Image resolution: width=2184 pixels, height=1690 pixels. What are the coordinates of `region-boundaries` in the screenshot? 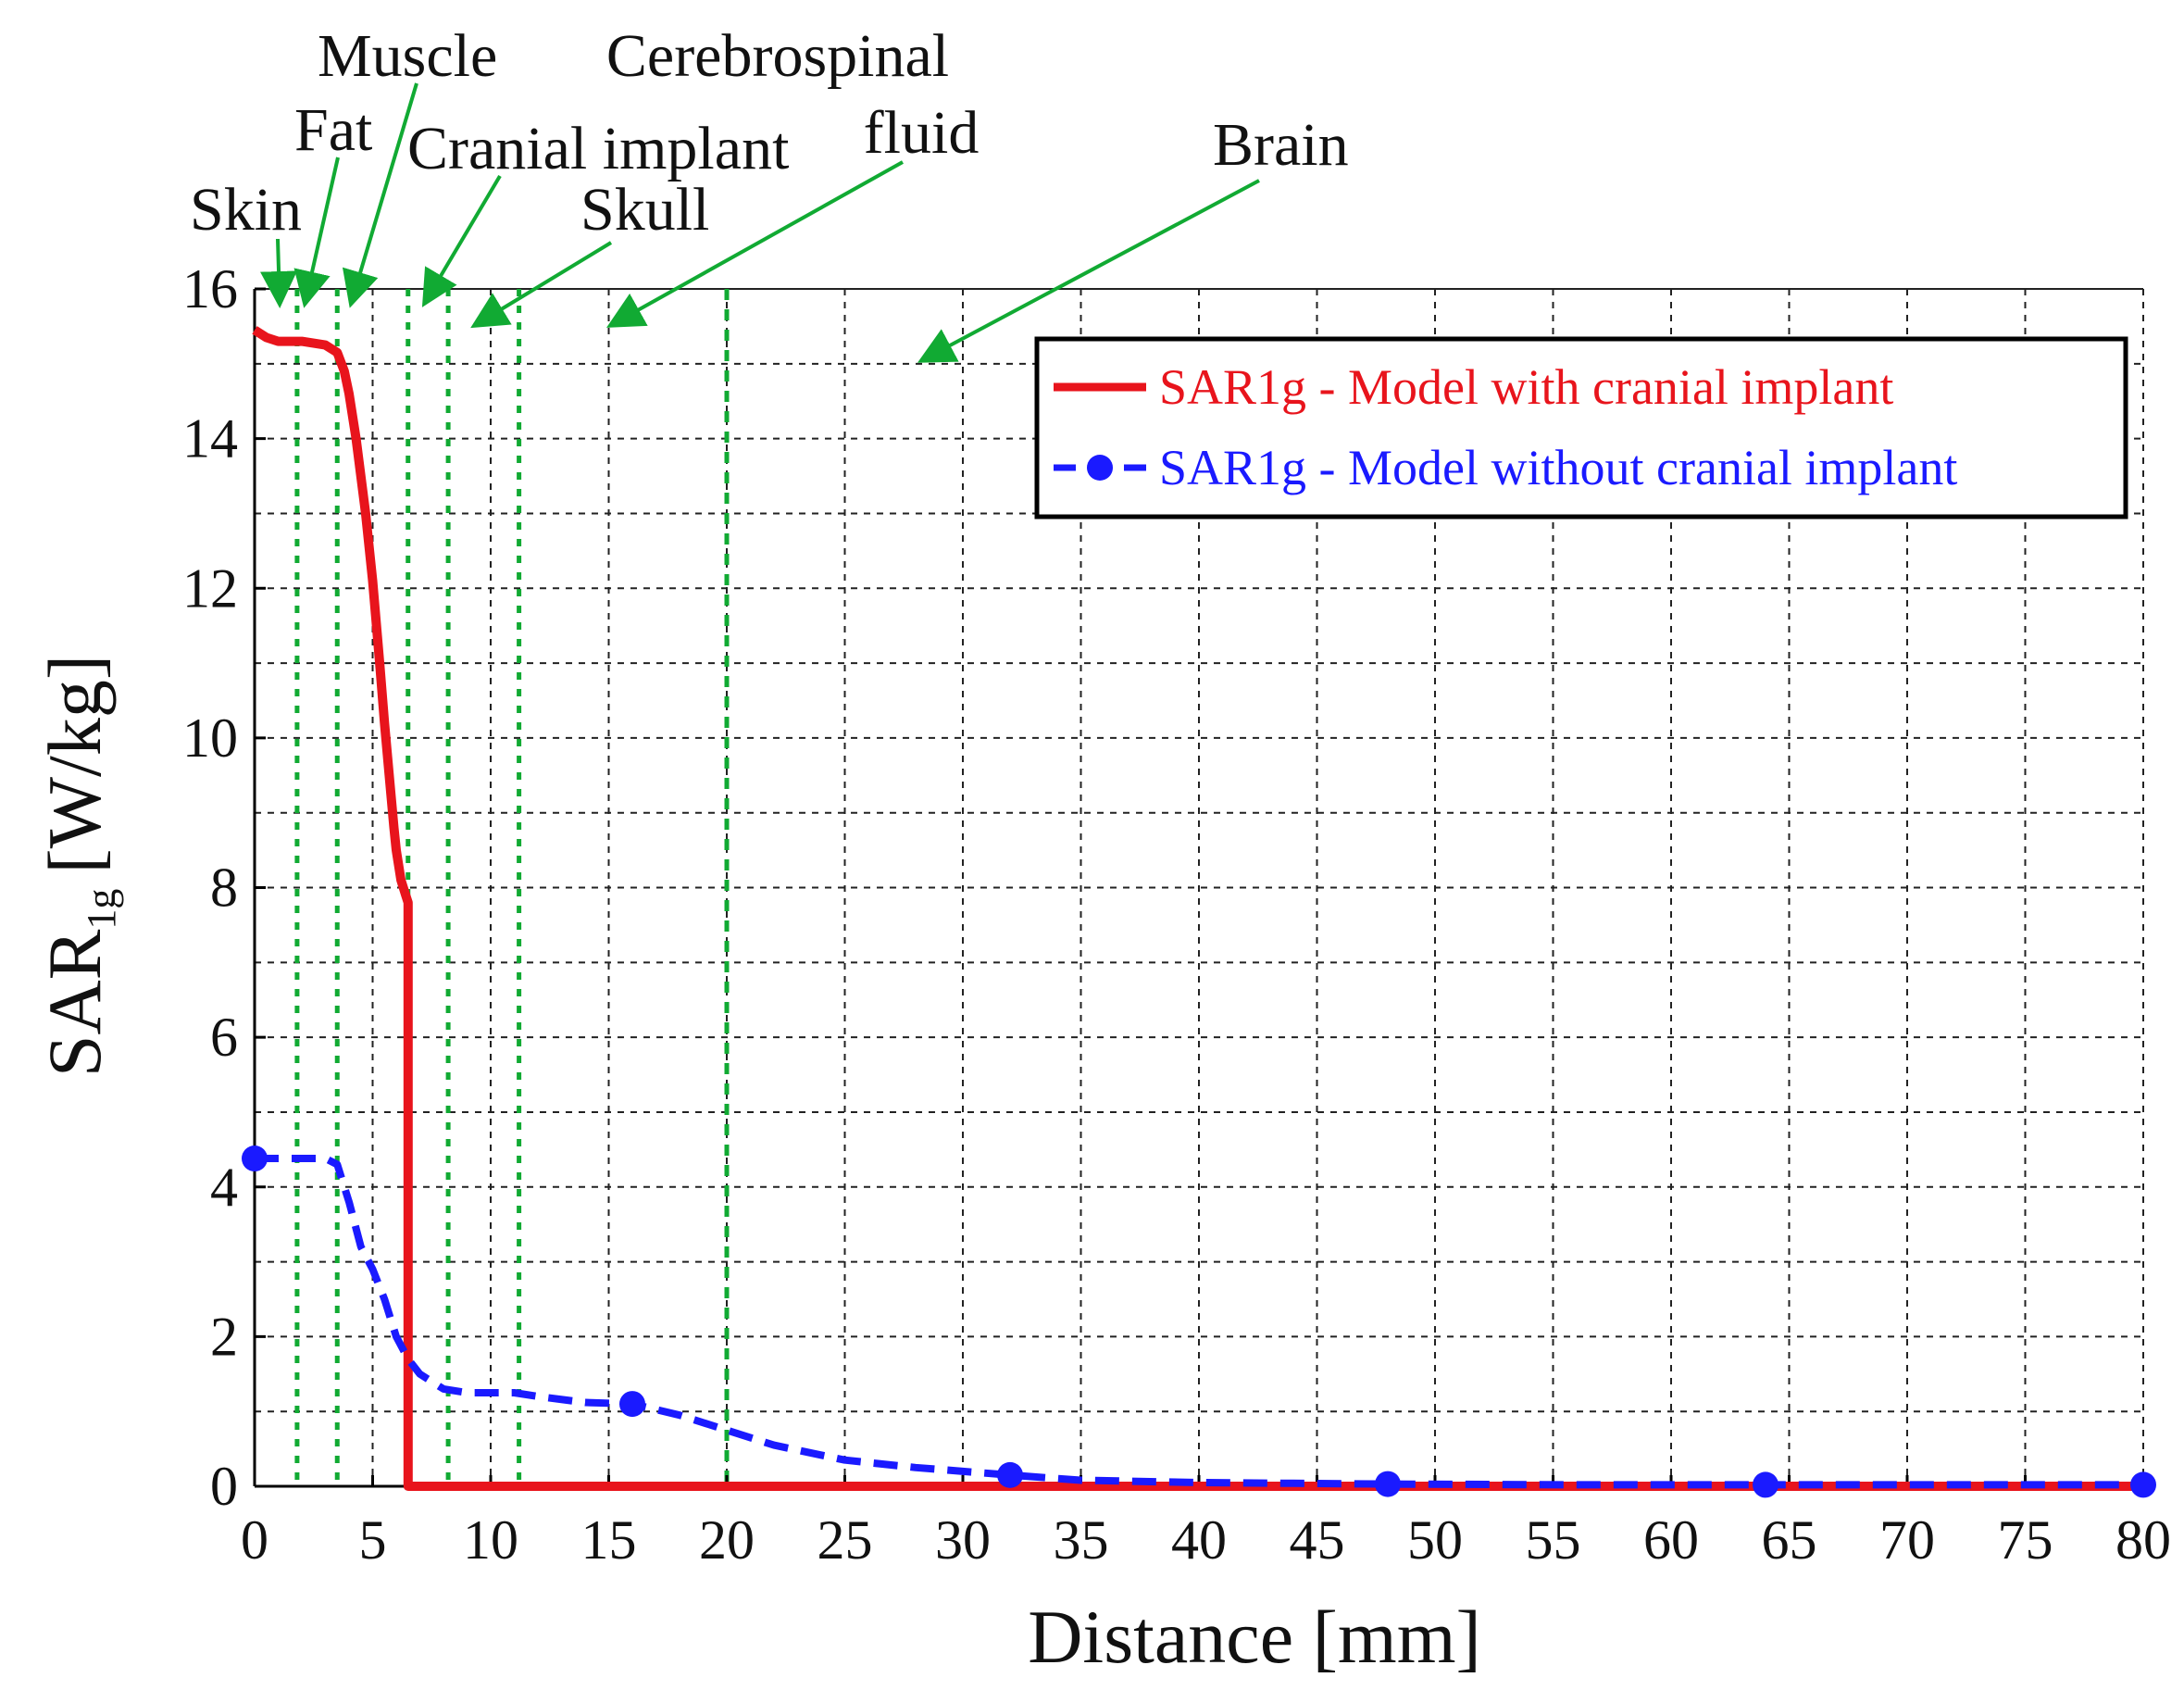 It's located at (512, 887).